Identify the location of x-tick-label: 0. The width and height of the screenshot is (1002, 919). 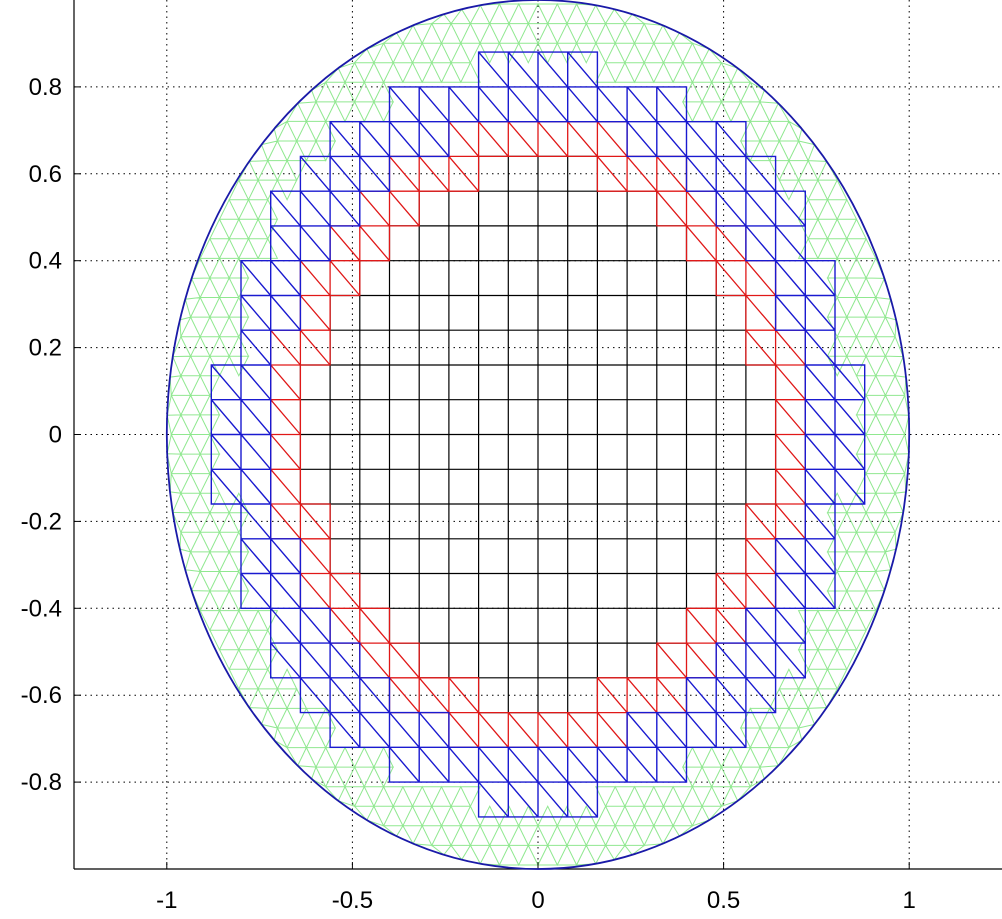
(537, 900).